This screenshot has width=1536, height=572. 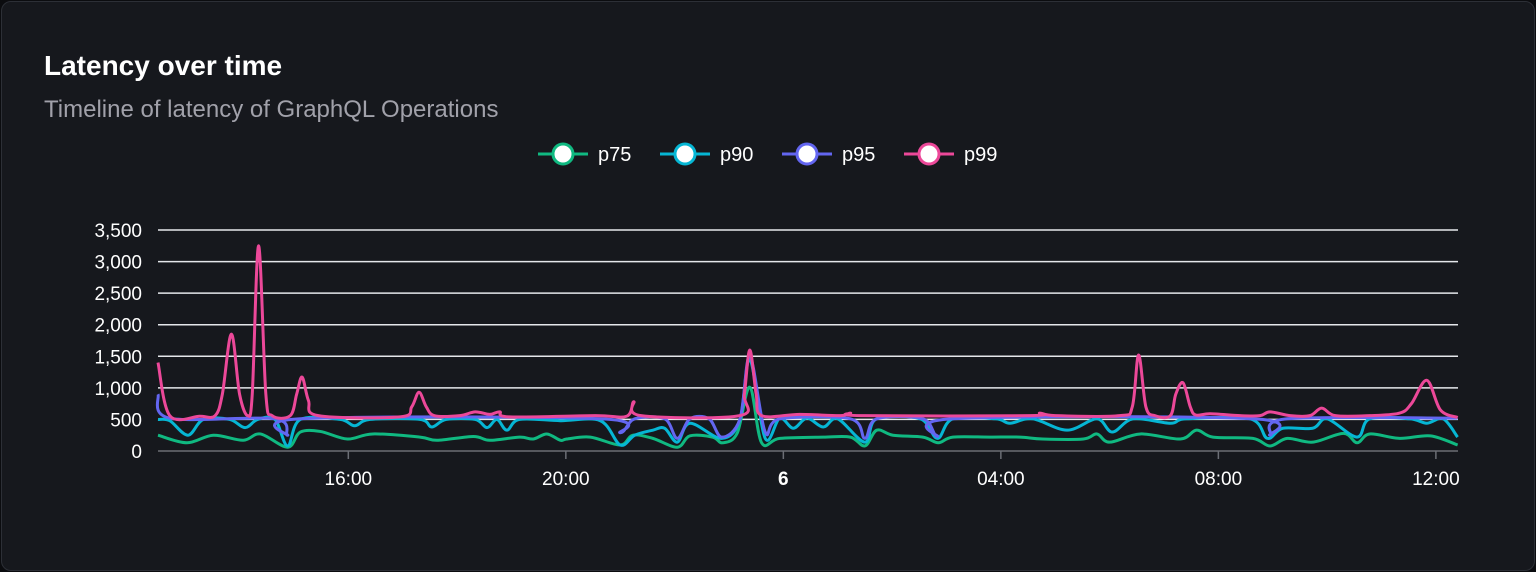 I want to click on legend-label-p99: p99, so click(x=980, y=155).